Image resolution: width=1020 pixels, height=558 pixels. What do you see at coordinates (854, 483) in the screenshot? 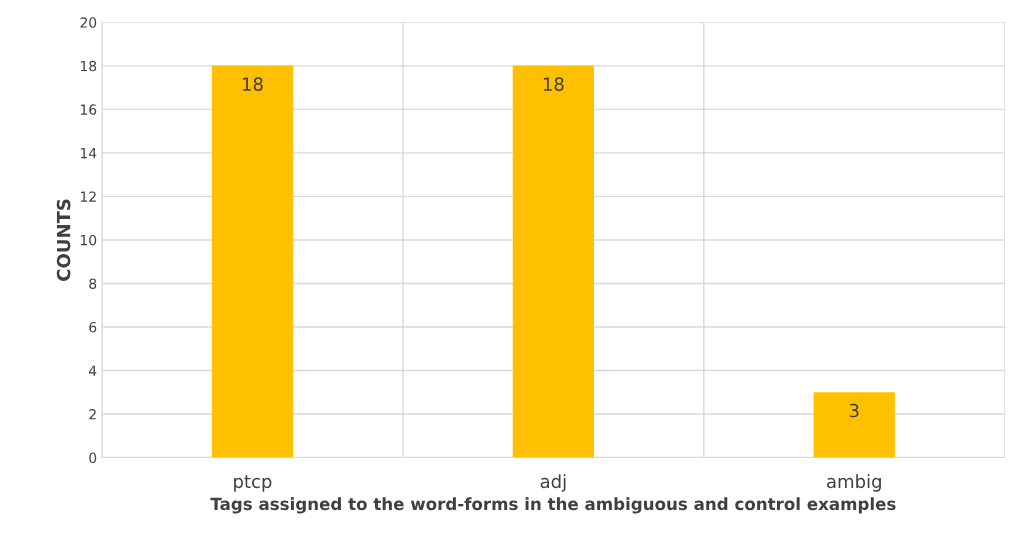
I see `x-tick-label: ambig` at bounding box center [854, 483].